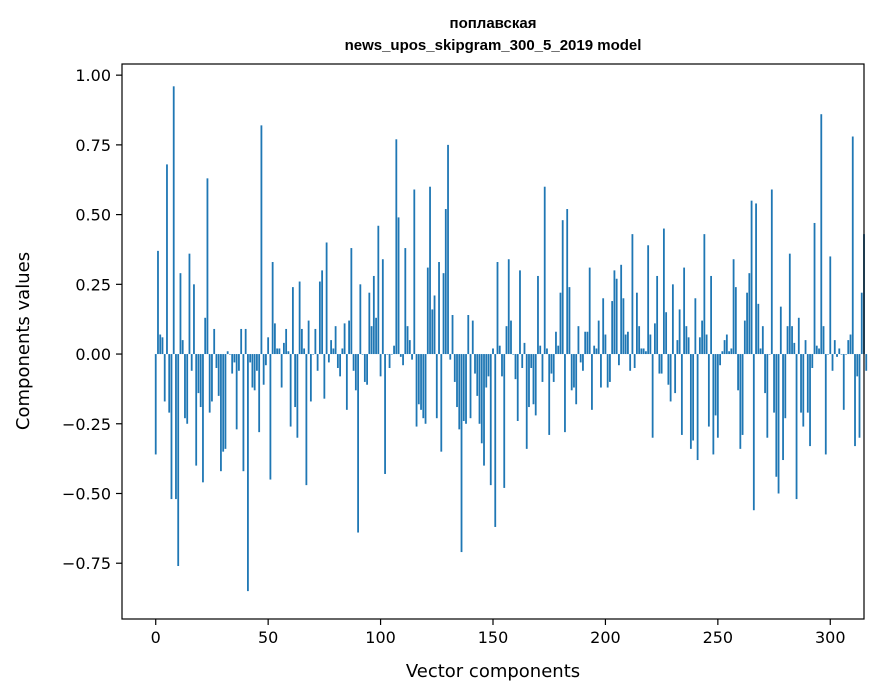  Describe the element at coordinates (830, 637) in the screenshot. I see `x-tick-label: 300` at that location.